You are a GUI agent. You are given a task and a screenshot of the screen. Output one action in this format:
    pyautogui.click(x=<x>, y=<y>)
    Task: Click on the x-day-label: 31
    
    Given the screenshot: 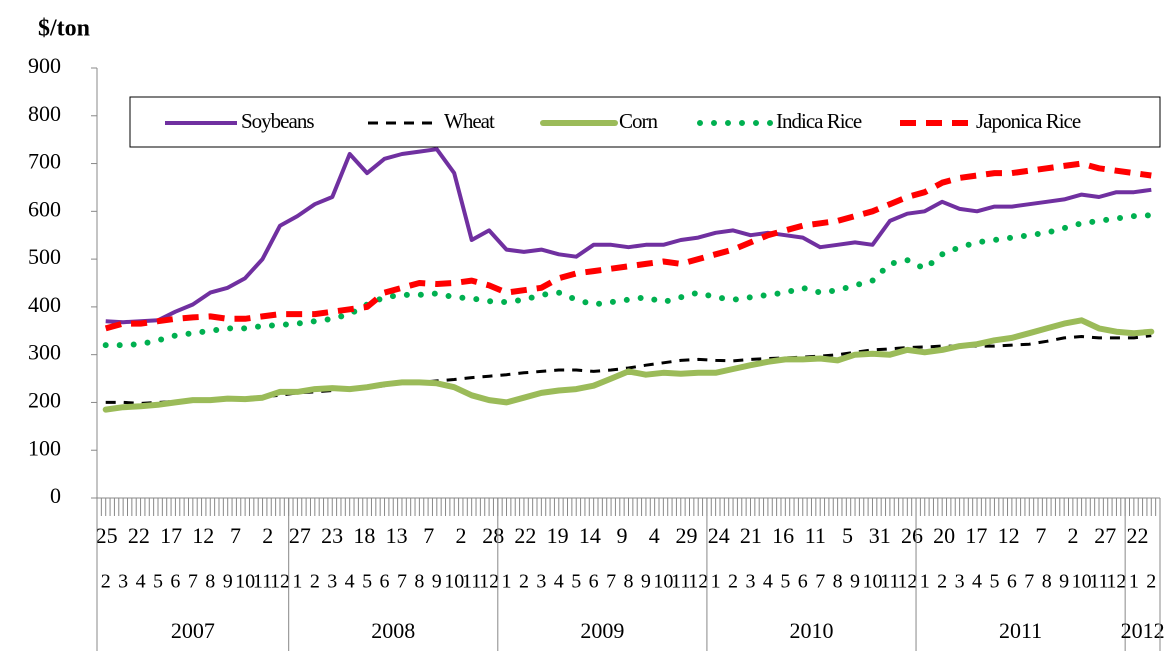 What is the action you would take?
    pyautogui.click(x=880, y=535)
    